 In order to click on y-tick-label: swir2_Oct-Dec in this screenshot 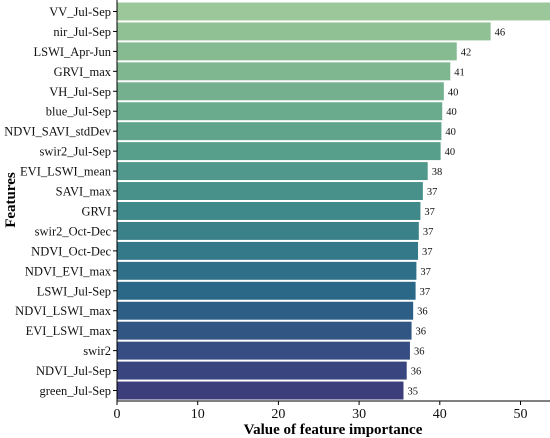, I will do `click(73, 231)`.